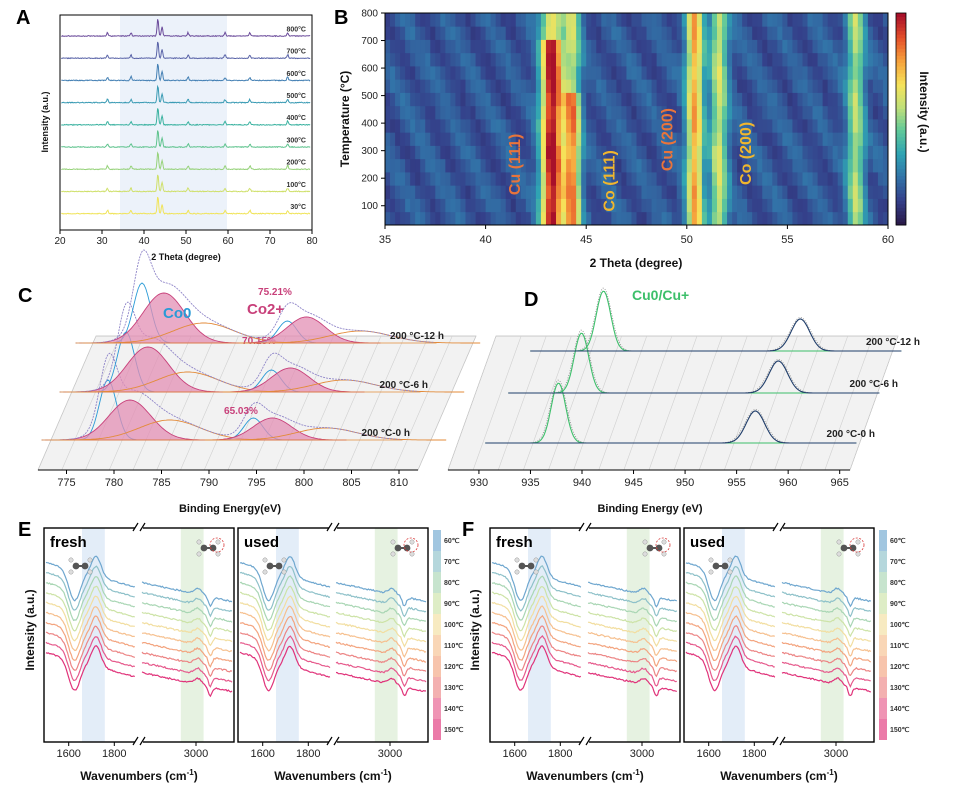 The height and width of the screenshot is (785, 955). What do you see at coordinates (186, 403) in the screenshot?
I see `grid-line` at bounding box center [186, 403].